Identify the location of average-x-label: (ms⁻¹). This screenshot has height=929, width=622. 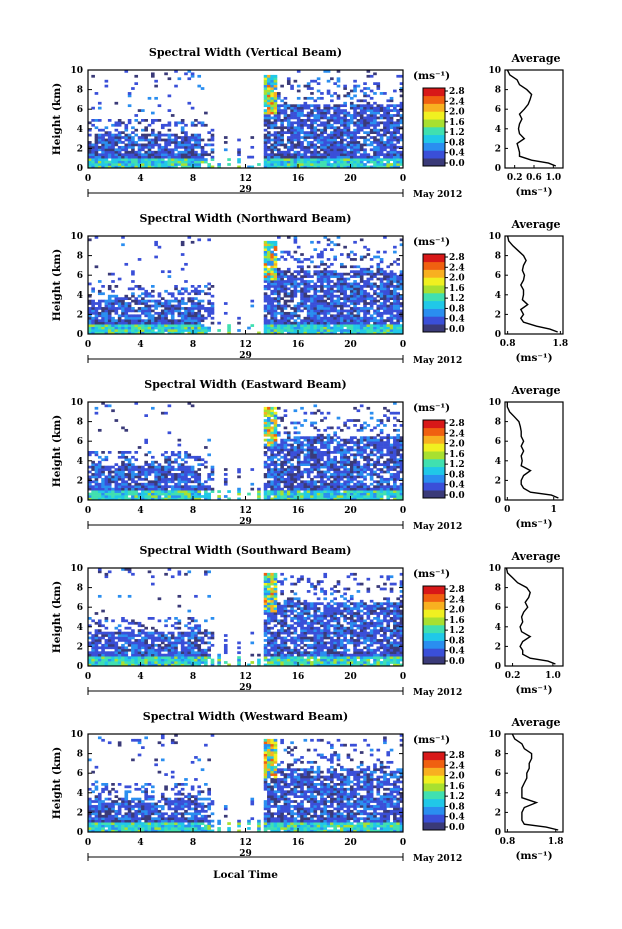
(533, 192).